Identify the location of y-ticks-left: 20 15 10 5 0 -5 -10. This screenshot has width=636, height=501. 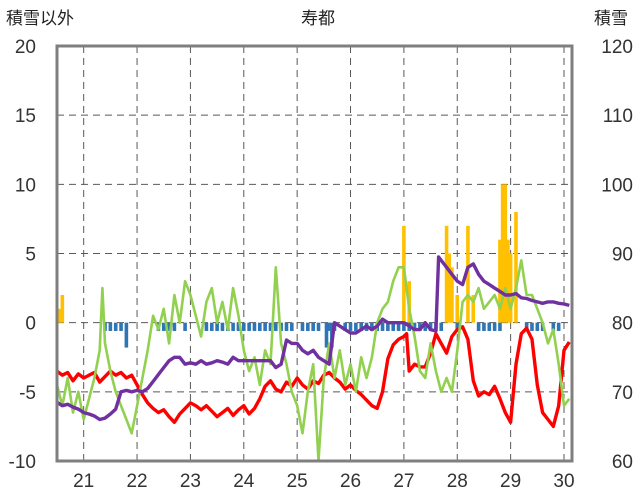
(22, 255).